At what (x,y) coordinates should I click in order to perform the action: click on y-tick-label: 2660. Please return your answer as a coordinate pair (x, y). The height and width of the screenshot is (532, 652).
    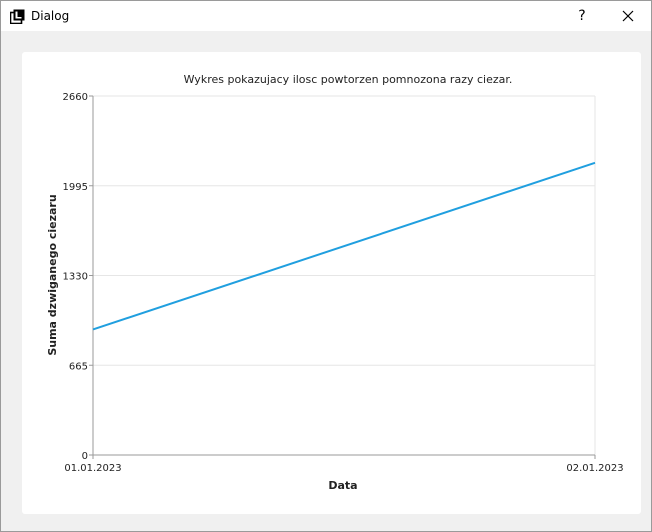
    Looking at the image, I should click on (75, 97).